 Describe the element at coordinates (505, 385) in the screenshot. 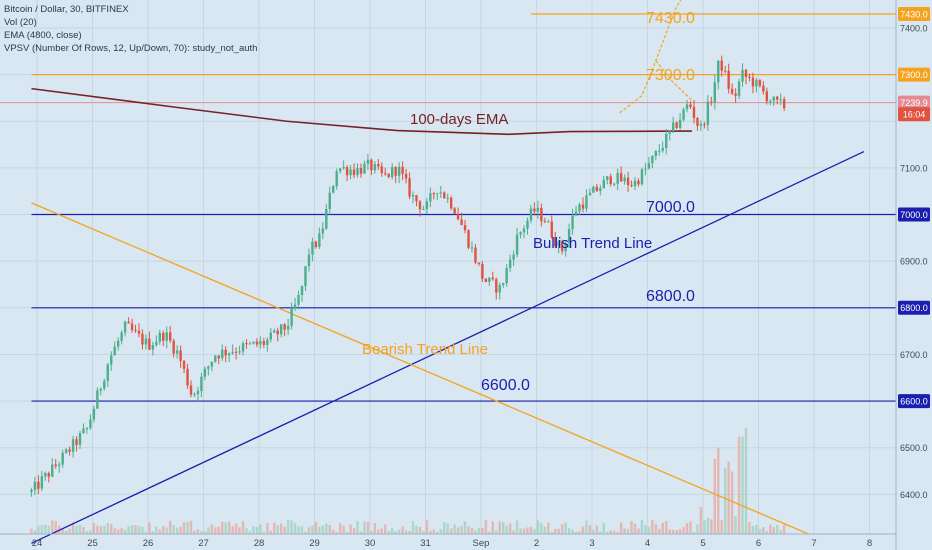

I see `level-label-6600: 6600.0` at that location.